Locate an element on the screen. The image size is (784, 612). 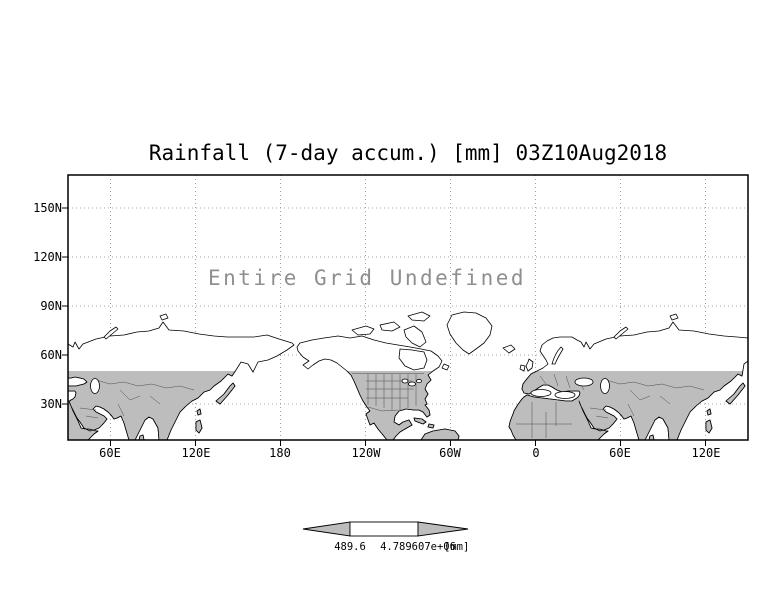
mediterranean-west is located at coordinates (541, 393).